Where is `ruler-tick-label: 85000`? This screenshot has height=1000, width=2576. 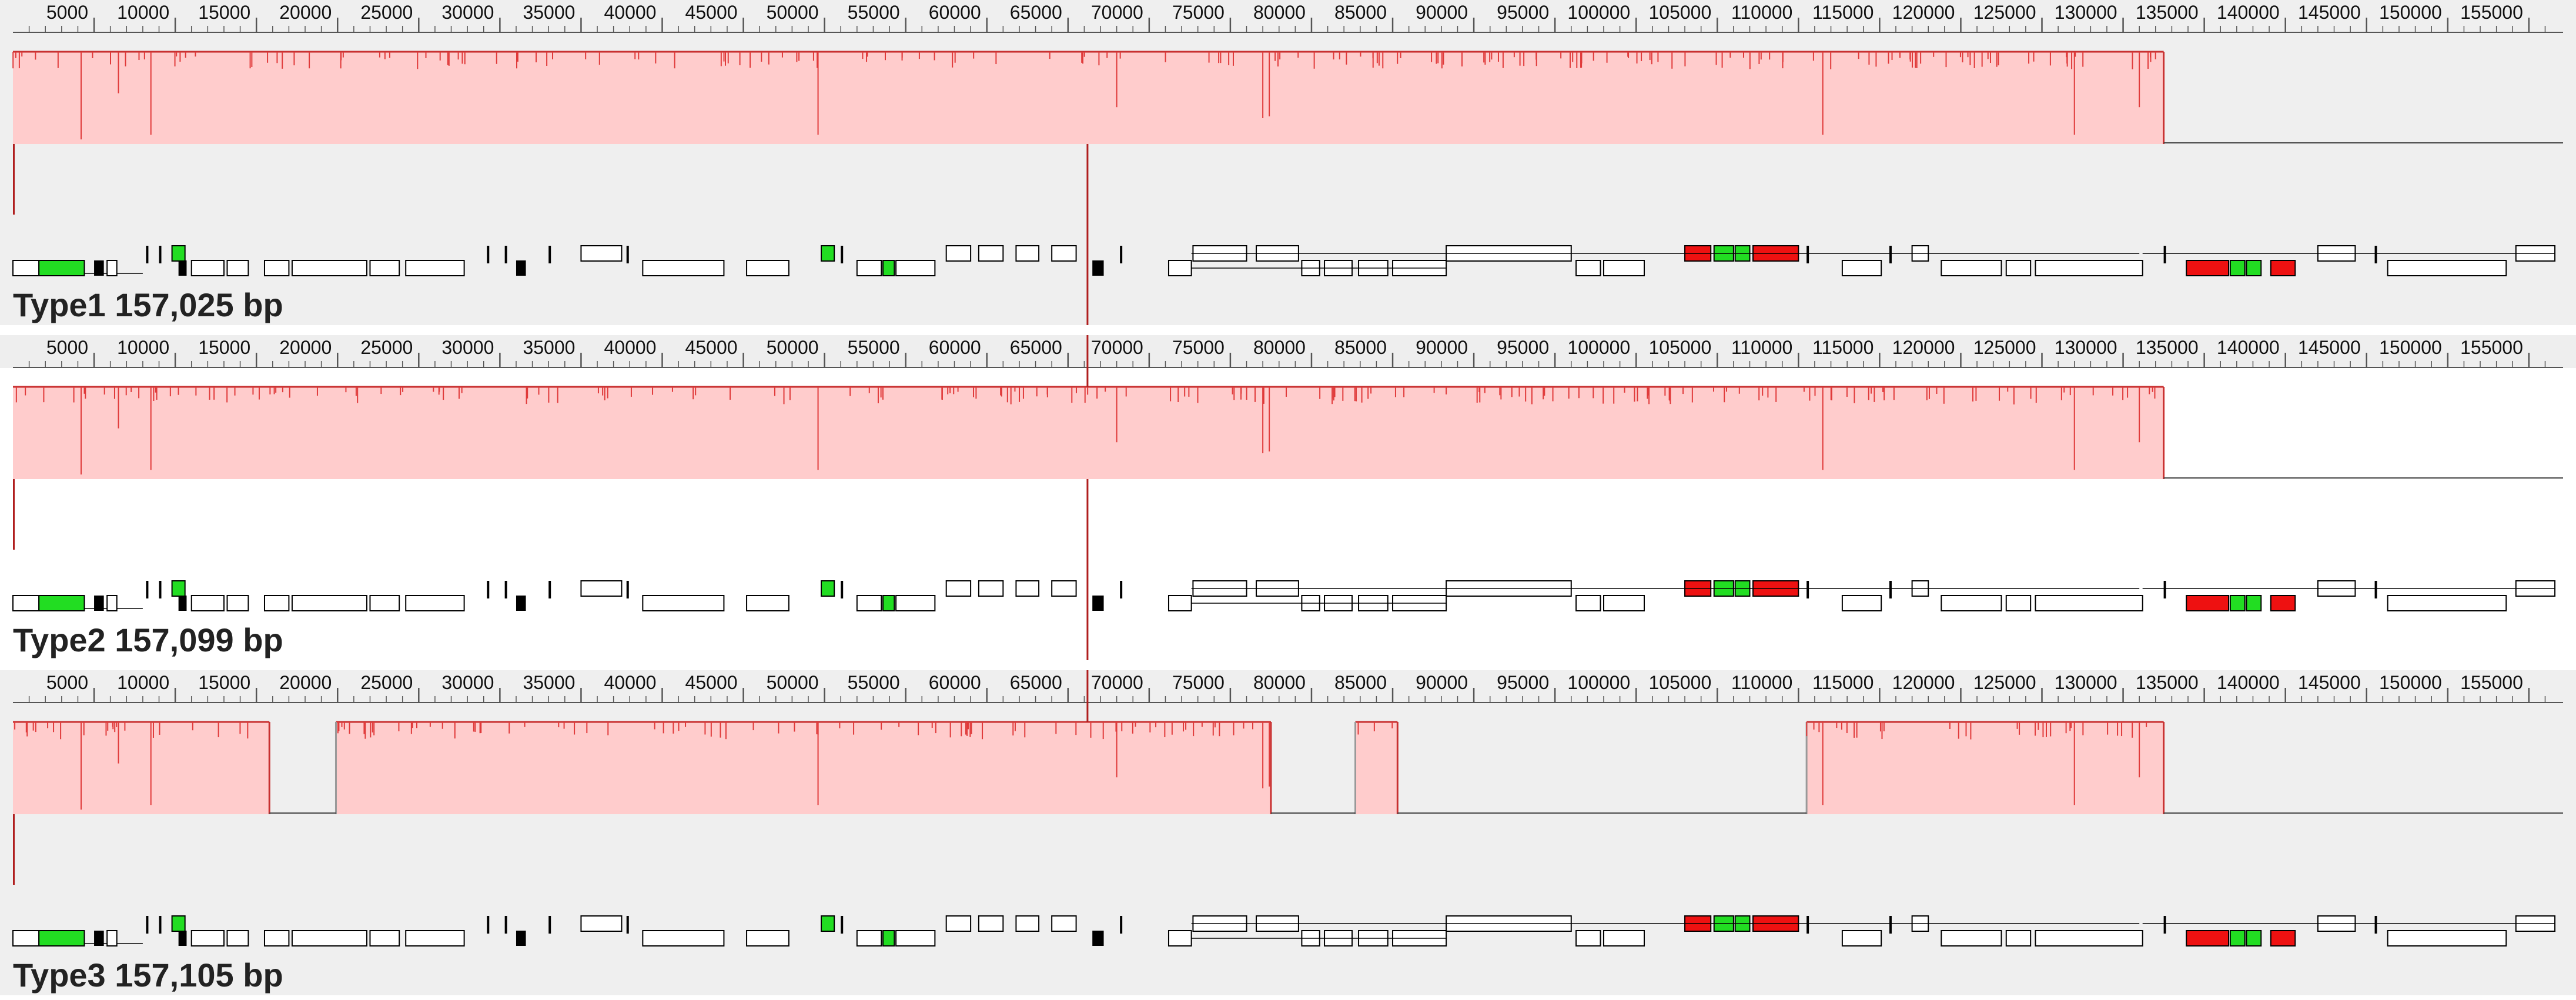 ruler-tick-label: 85000 is located at coordinates (1360, 12).